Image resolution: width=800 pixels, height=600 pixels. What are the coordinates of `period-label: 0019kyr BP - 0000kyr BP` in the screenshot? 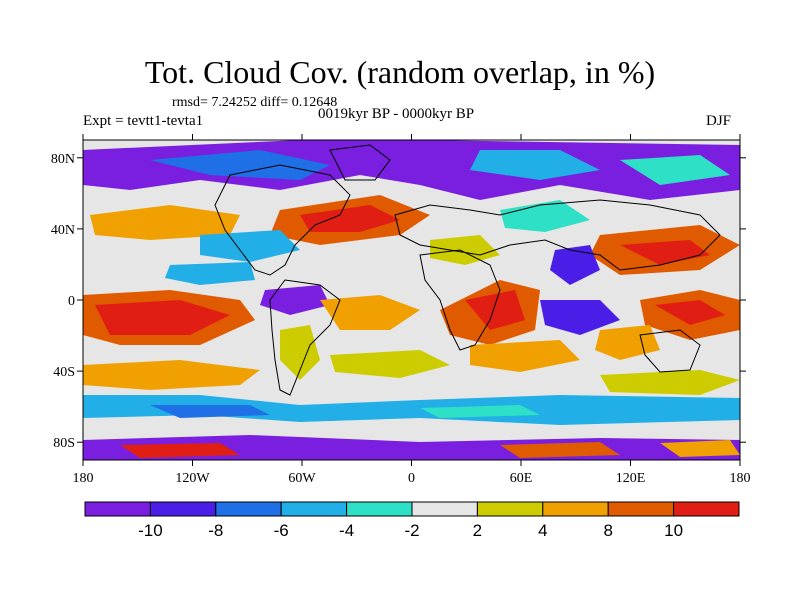 It's located at (396, 114).